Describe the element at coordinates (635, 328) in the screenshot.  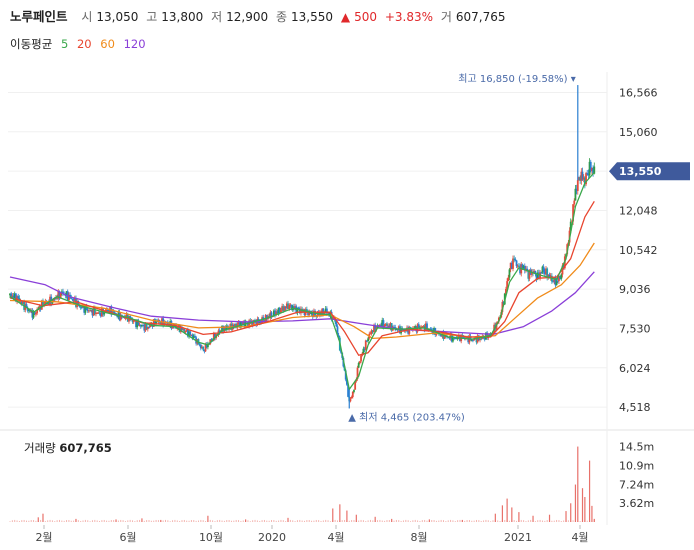
I see `y-tick-label: 7,530` at that location.